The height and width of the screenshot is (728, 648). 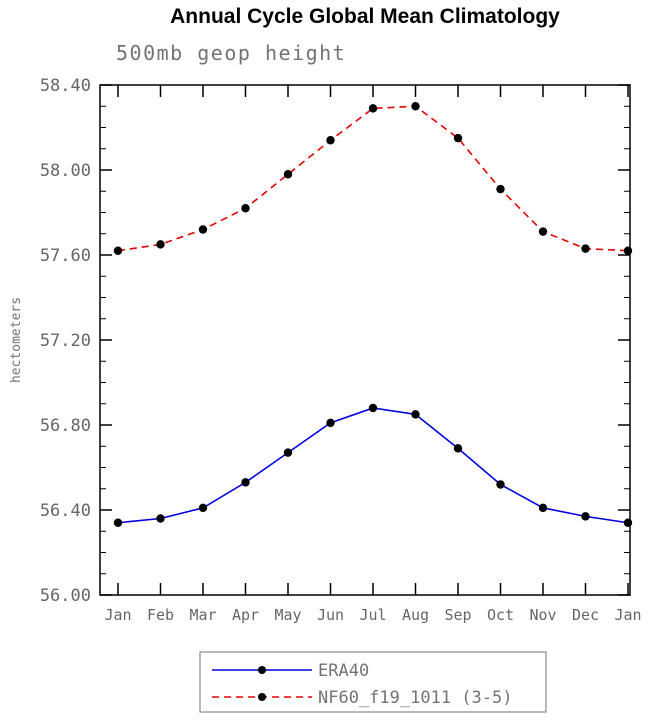 I want to click on y-tick-label: 56.40, so click(x=65, y=511).